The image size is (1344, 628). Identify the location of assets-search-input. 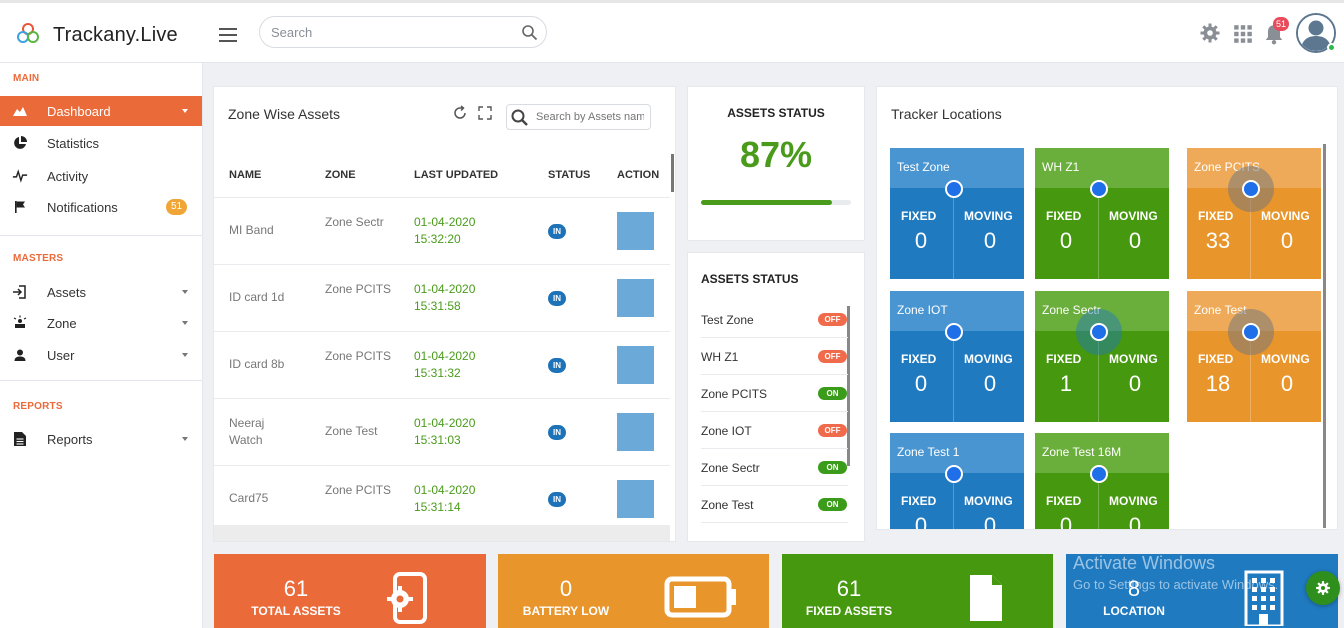
(578, 117).